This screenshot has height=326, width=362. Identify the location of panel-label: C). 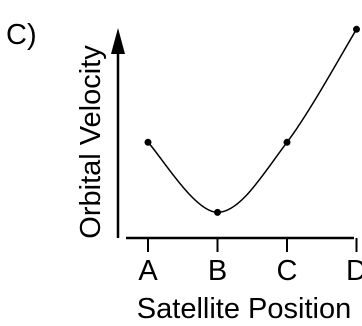
(21, 35).